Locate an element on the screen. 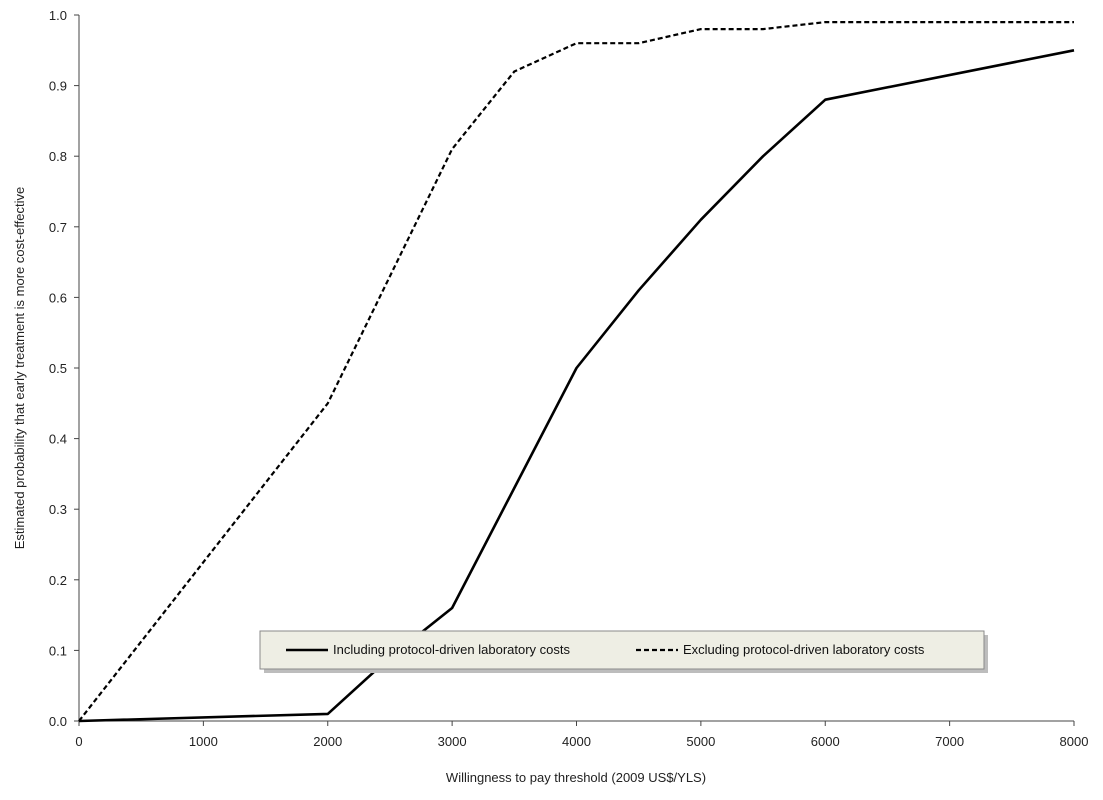 The width and height of the screenshot is (1103, 800). x-tick-label: 0 is located at coordinates (78, 741).